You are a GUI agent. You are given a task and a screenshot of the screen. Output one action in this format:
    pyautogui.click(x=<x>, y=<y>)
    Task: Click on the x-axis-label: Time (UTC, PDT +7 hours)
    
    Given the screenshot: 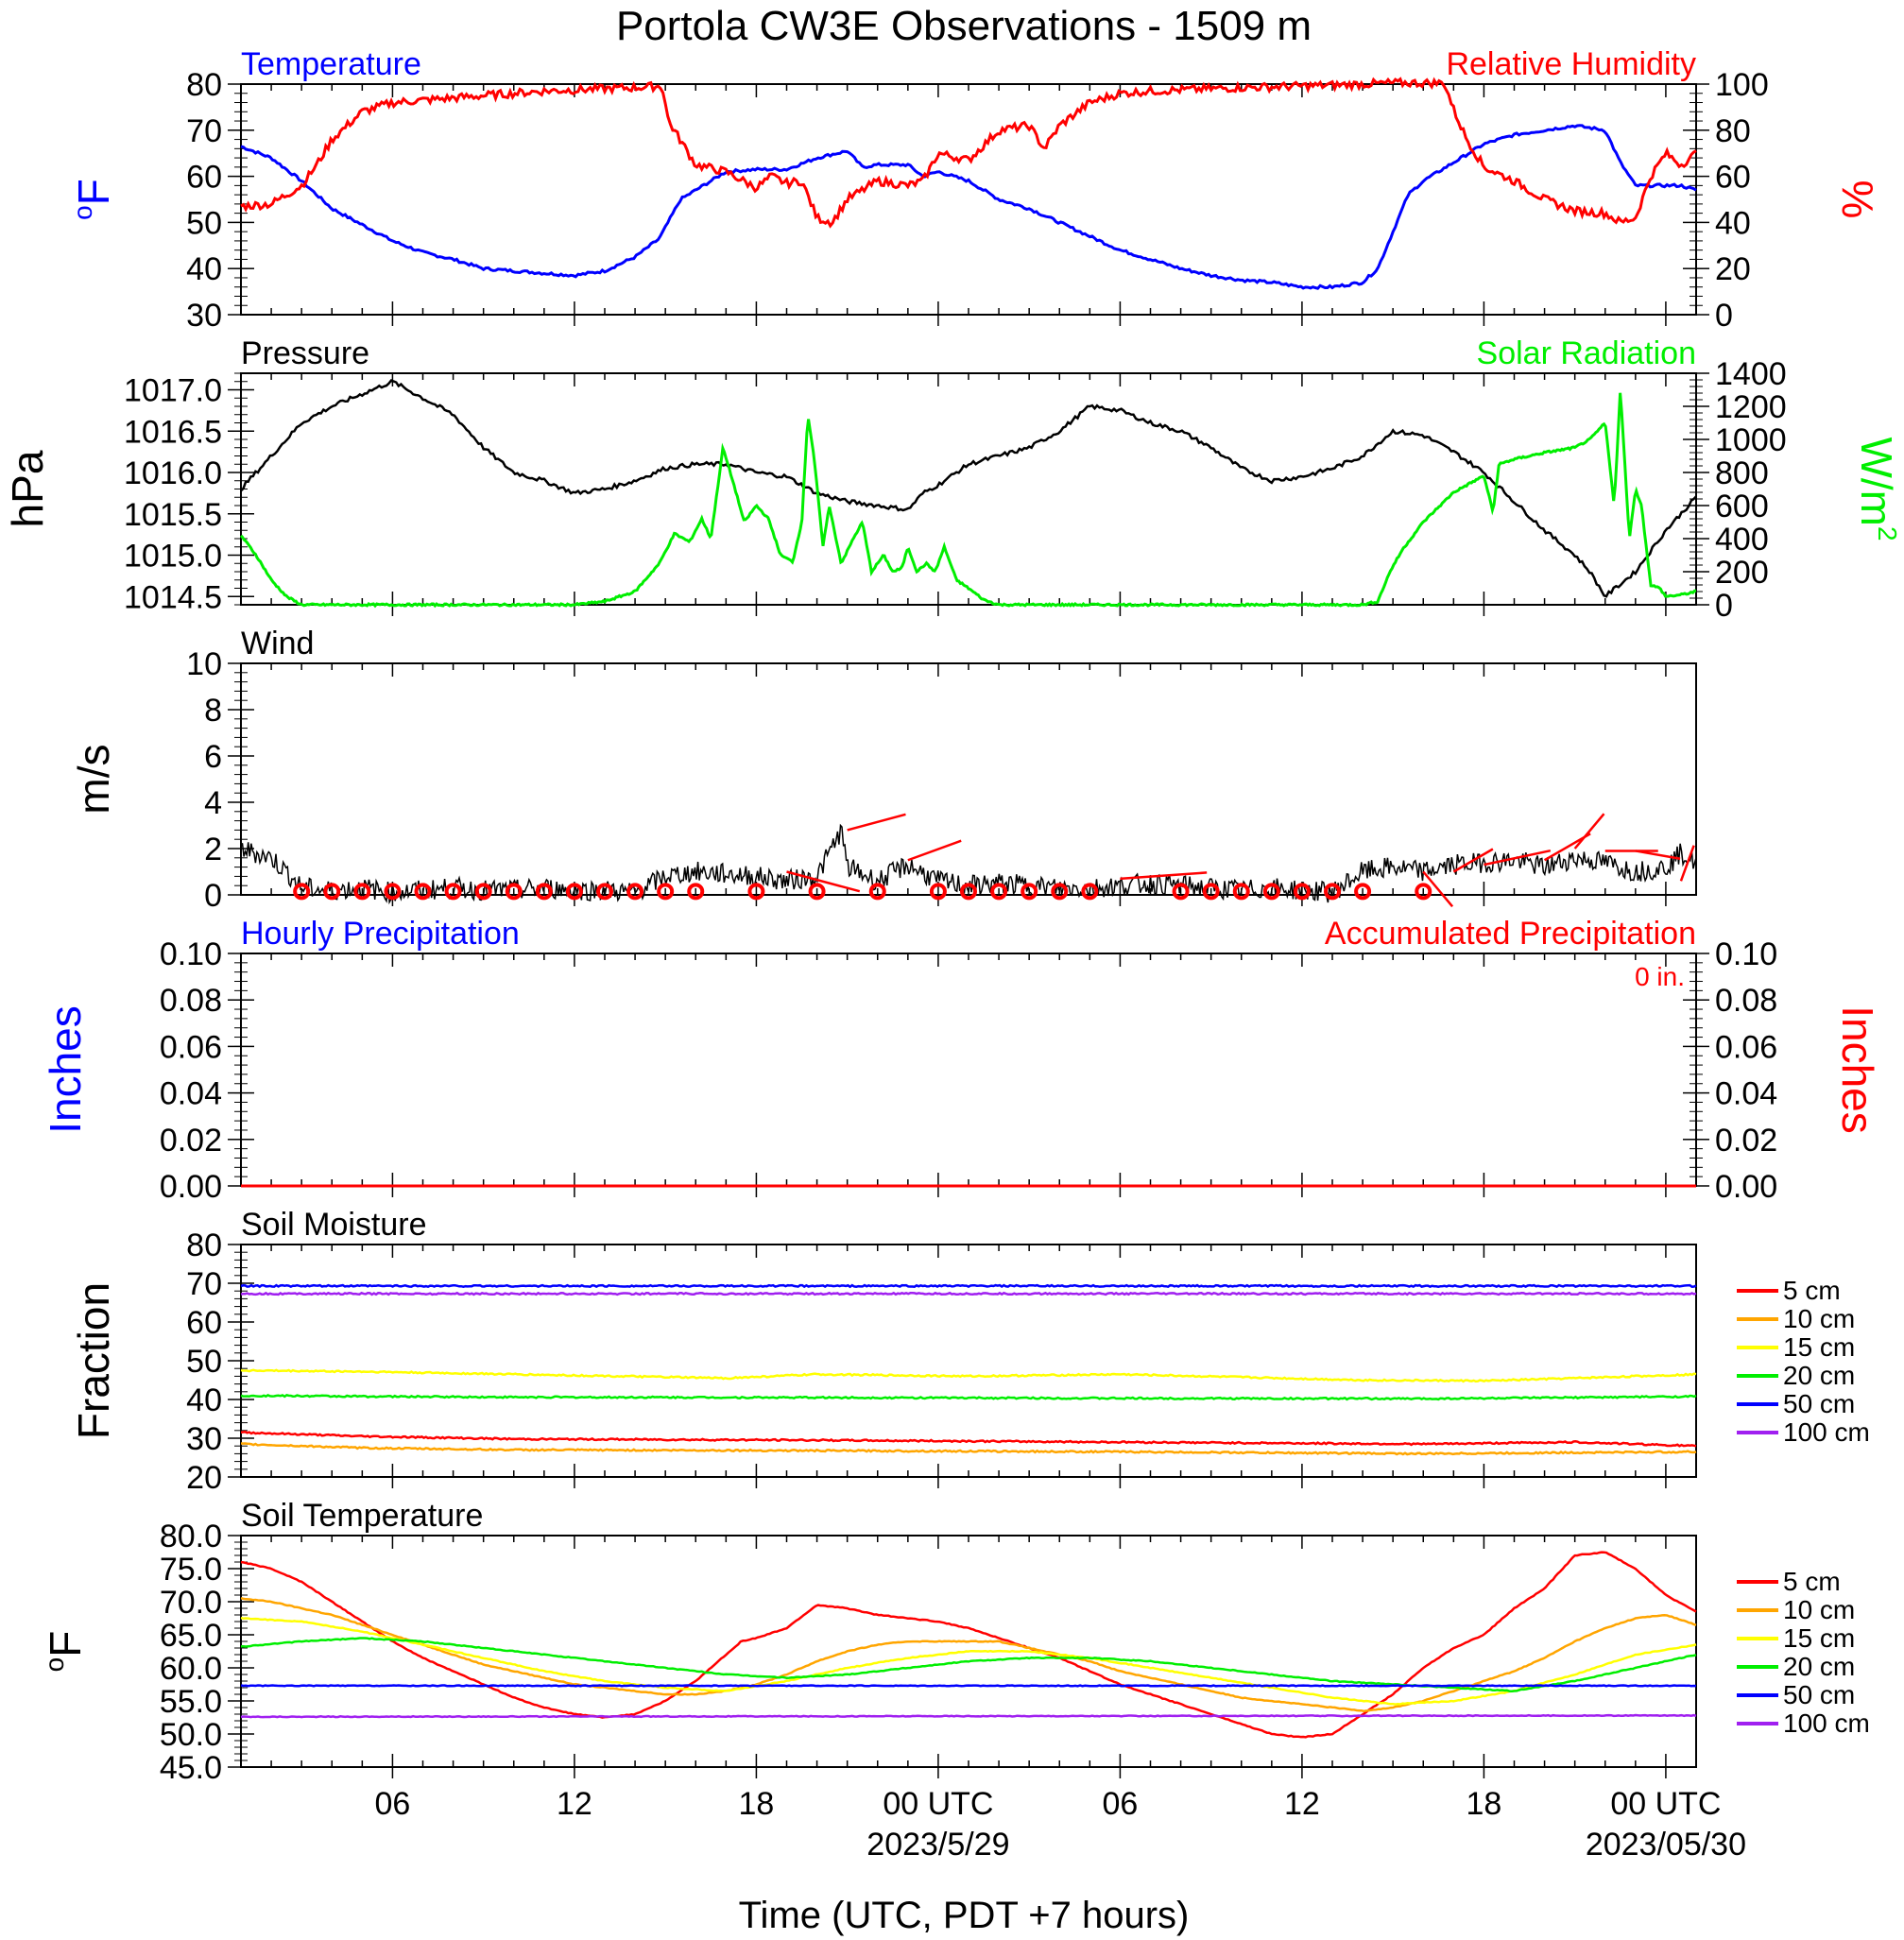 What is the action you would take?
    pyautogui.click(x=964, y=1916)
    